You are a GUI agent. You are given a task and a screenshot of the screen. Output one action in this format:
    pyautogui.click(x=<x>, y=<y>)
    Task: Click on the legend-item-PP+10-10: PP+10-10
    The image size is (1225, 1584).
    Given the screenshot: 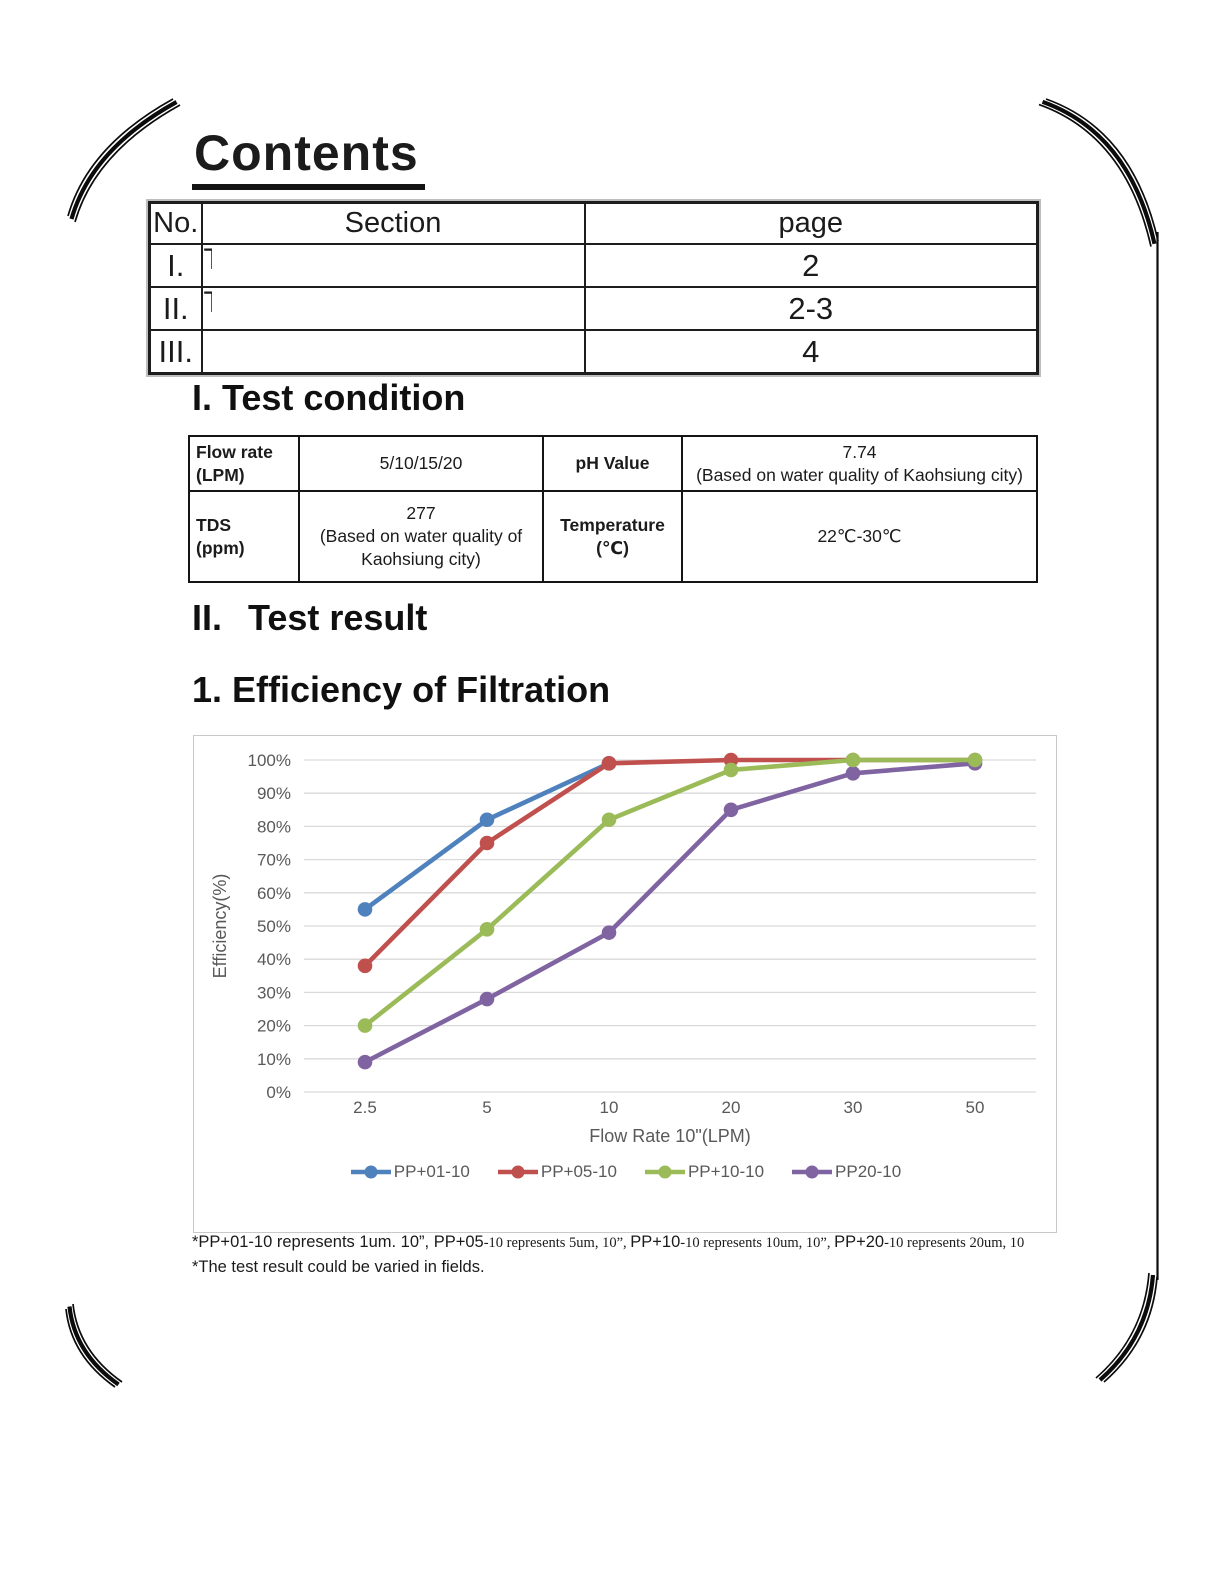 What is the action you would take?
    pyautogui.click(x=703, y=1172)
    